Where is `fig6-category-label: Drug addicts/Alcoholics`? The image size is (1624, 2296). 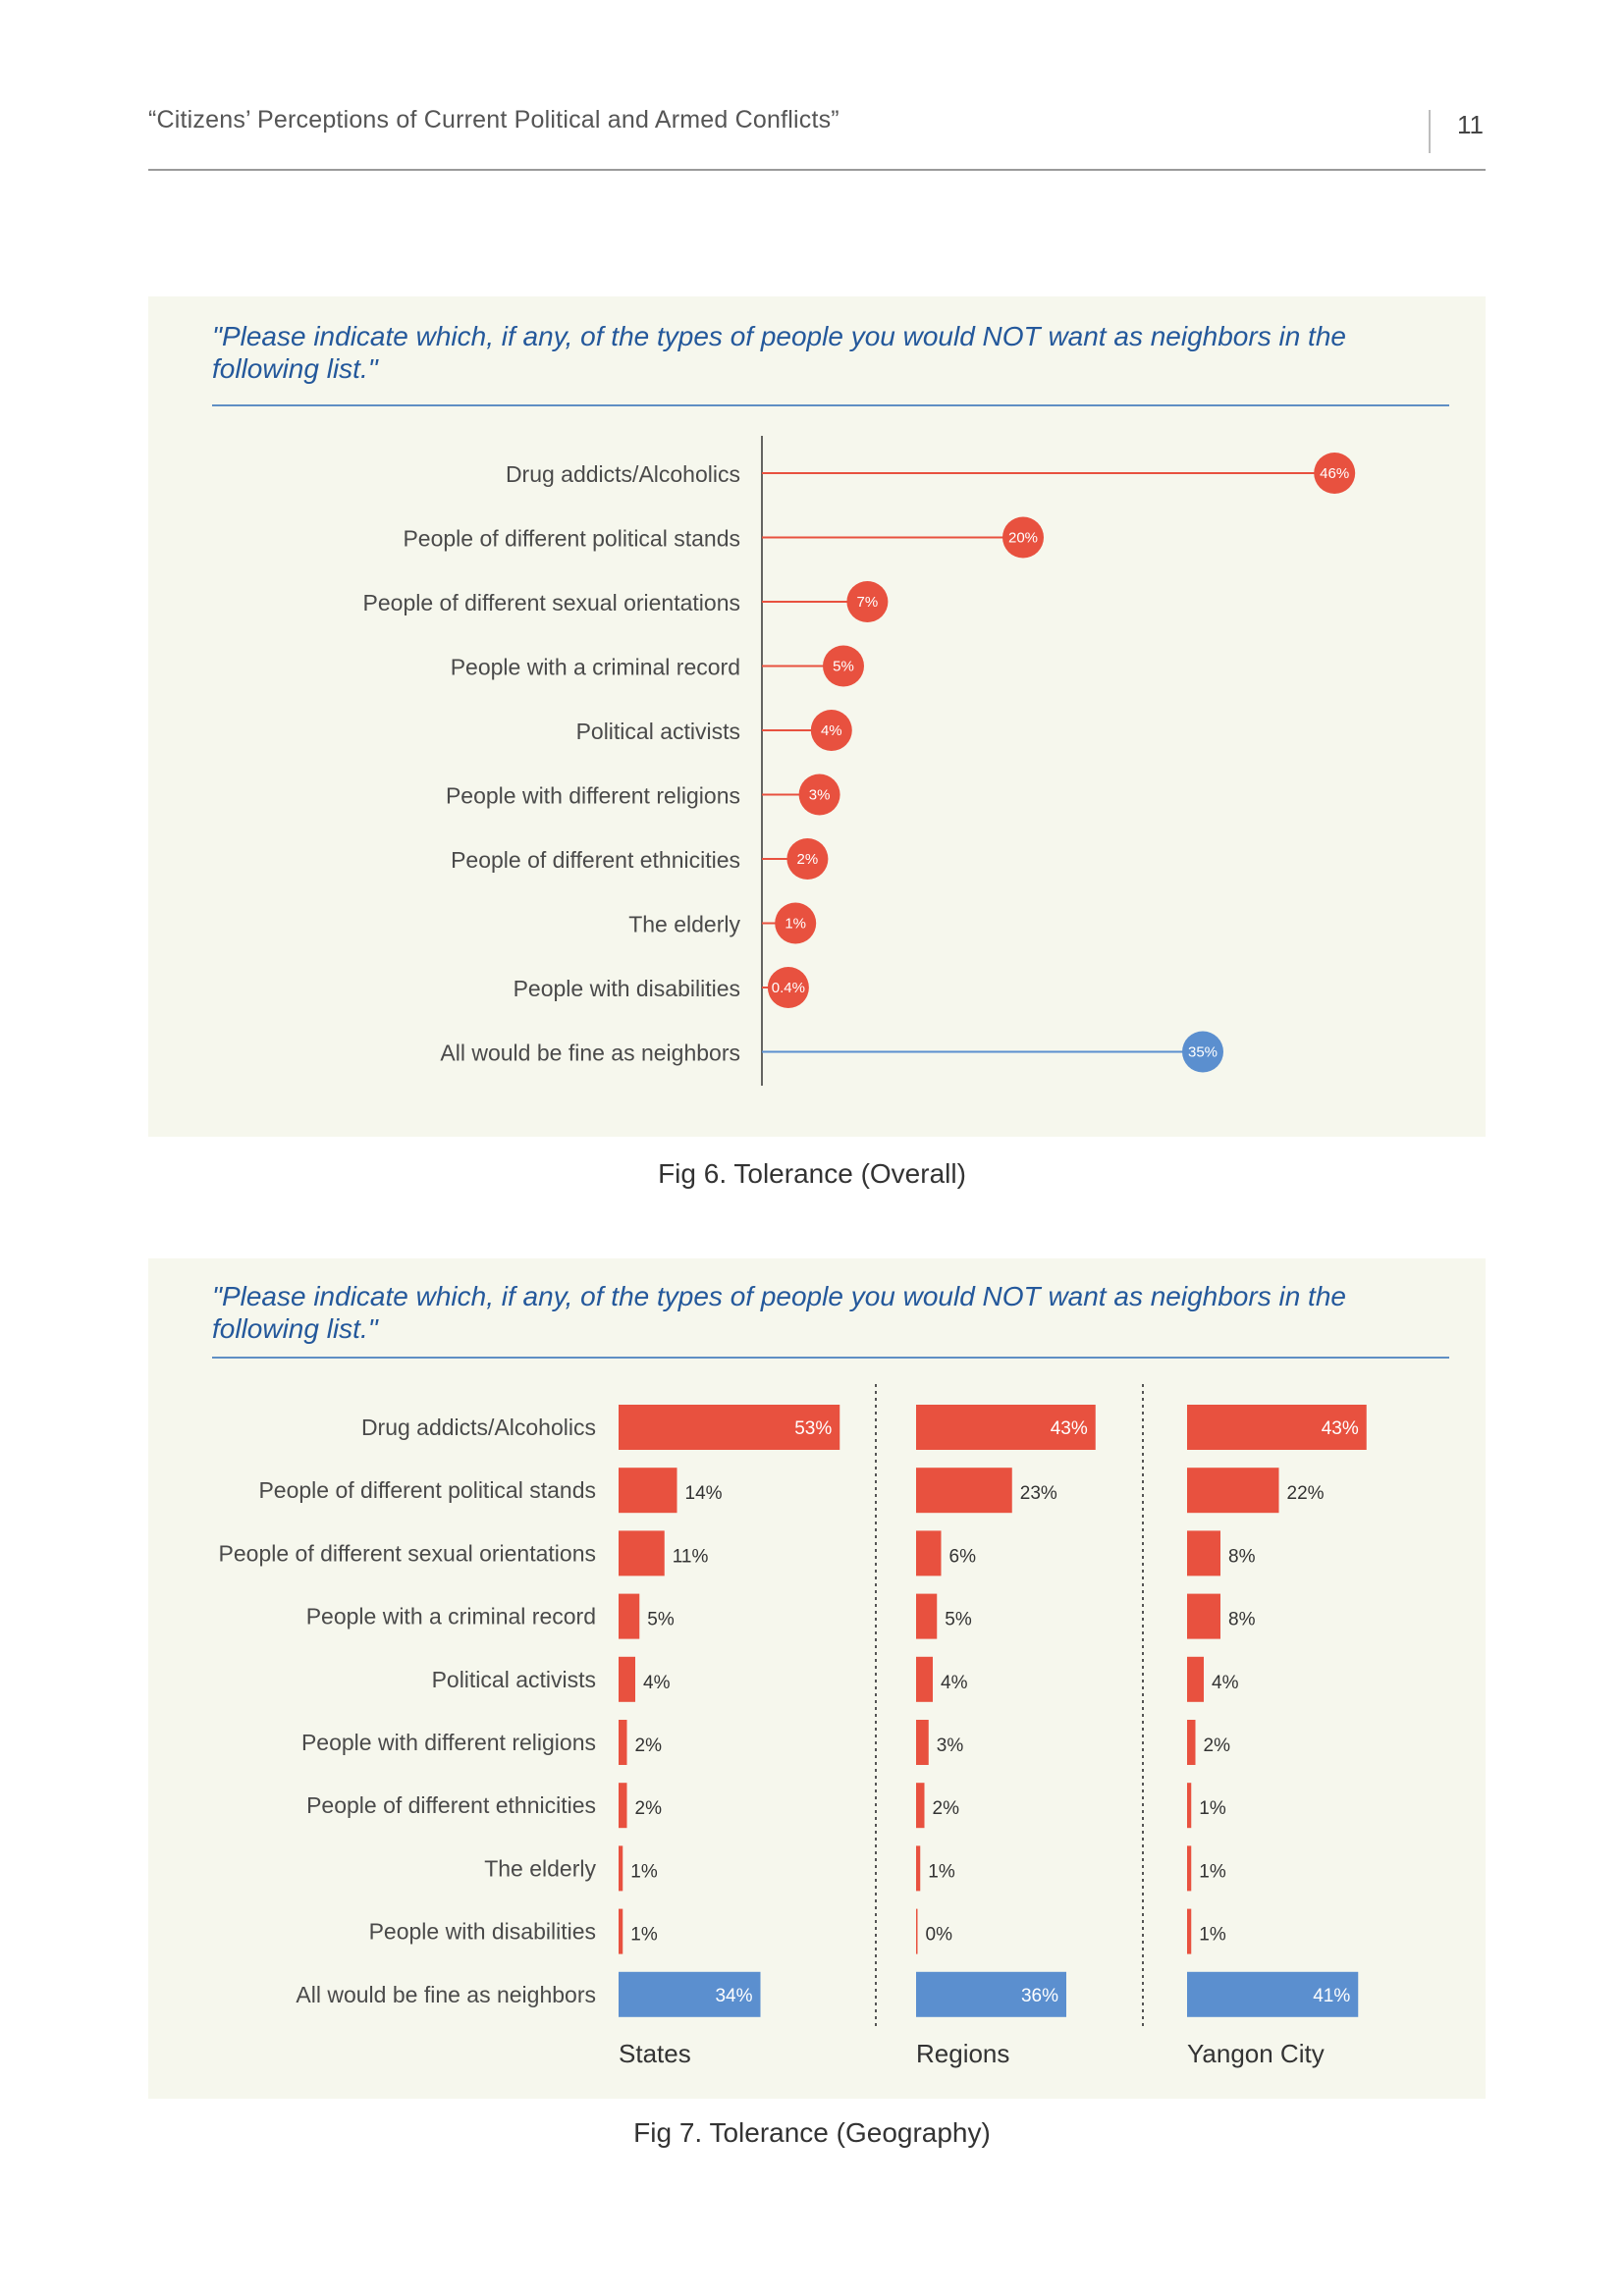
fig6-category-label: Drug addicts/Alcoholics is located at coordinates (623, 474).